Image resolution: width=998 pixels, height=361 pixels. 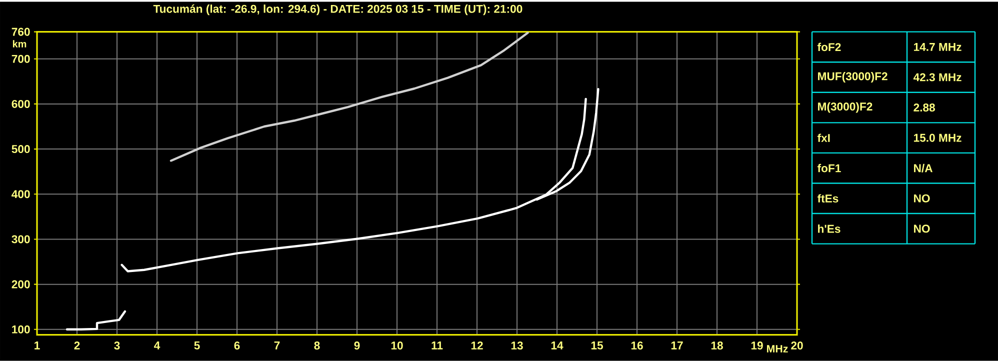 I want to click on y-tick-label: 100, so click(x=21, y=329).